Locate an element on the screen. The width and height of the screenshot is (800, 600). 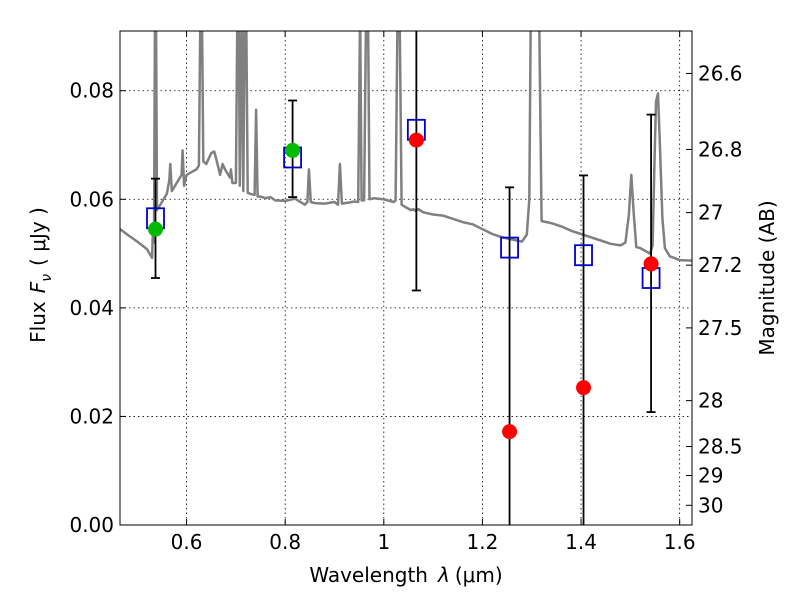
x-tick-label: 1 is located at coordinates (383, 542).